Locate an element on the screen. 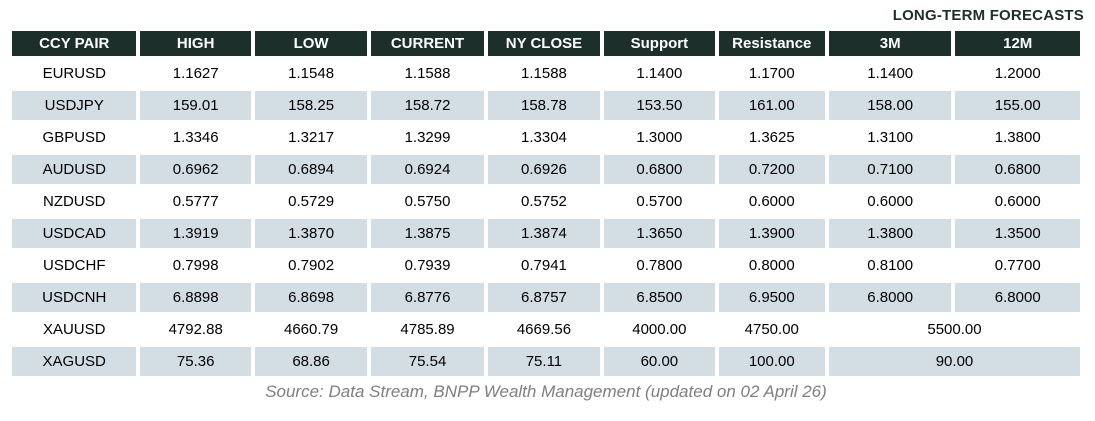 The width and height of the screenshot is (1095, 421). resistance-cell: 4750.00 is located at coordinates (771, 329).